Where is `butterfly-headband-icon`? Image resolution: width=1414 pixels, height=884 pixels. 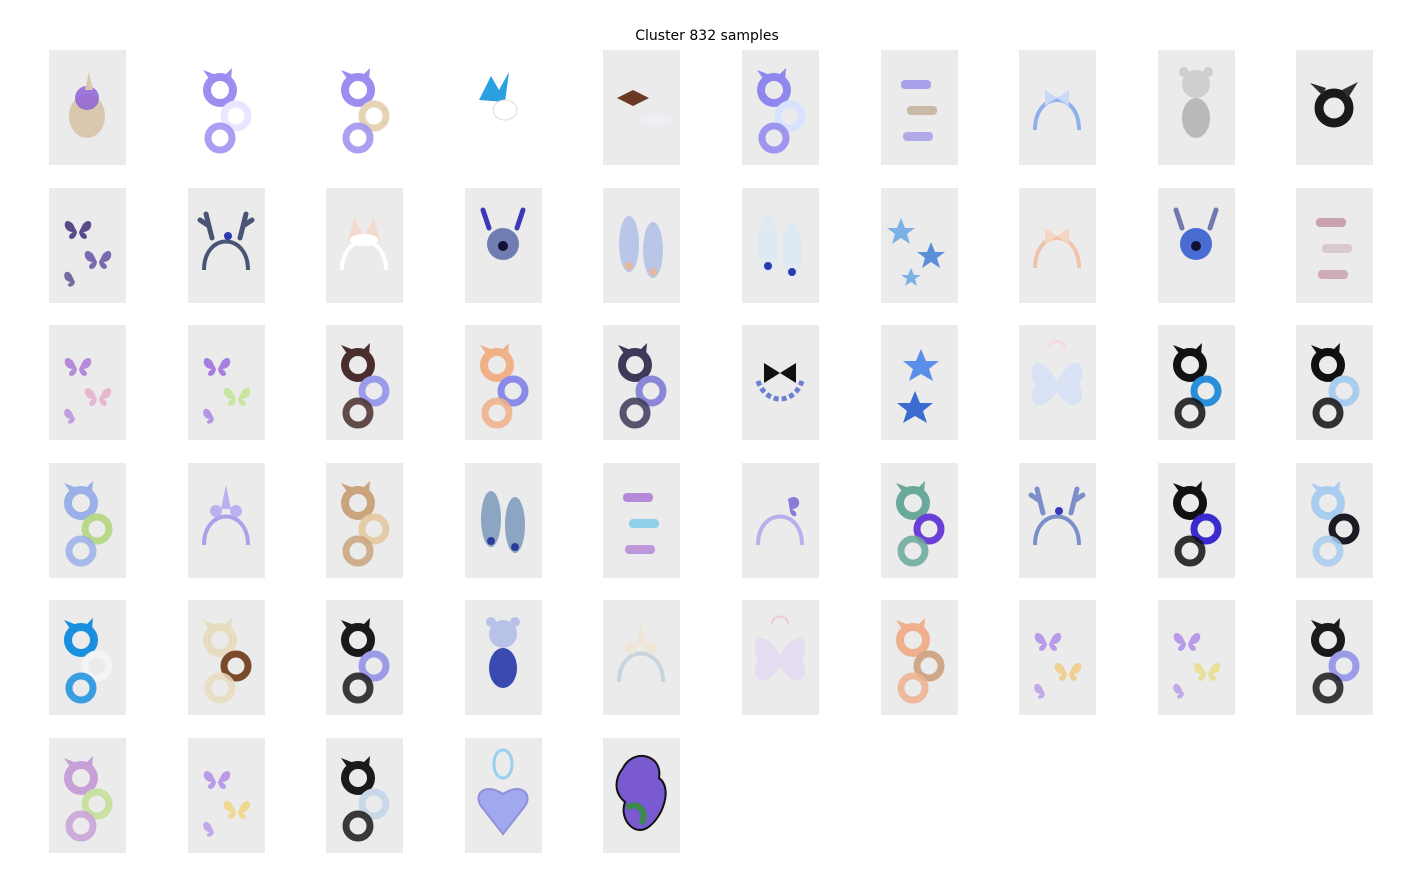
butterfly-headband-icon is located at coordinates (780, 521).